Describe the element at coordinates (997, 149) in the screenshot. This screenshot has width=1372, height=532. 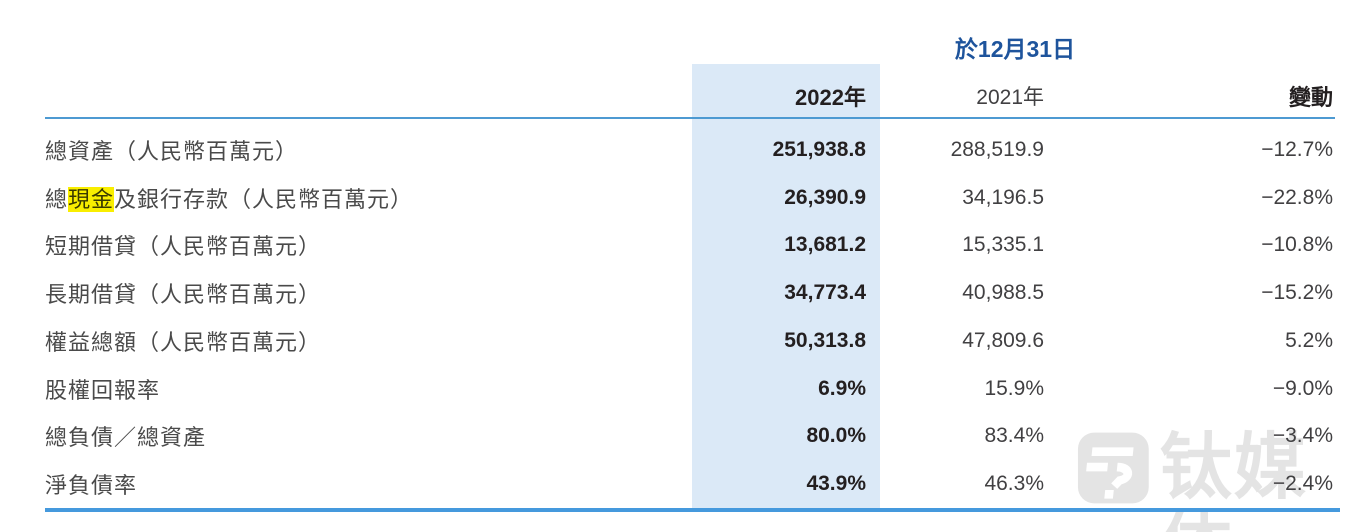
I see `value-2021: 288,519.9` at that location.